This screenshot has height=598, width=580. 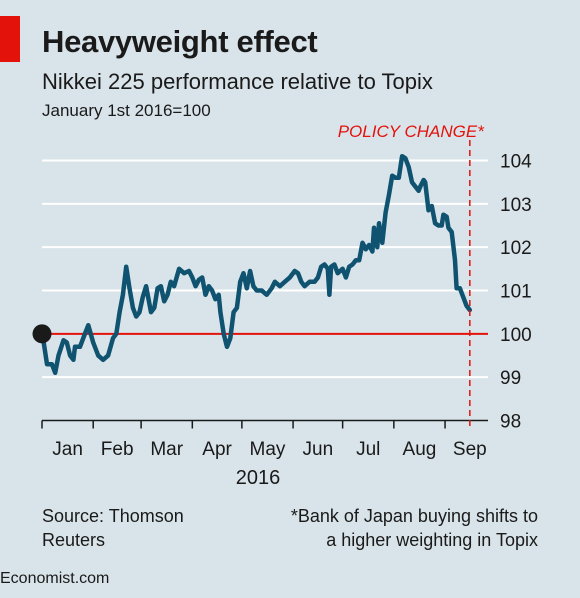 What do you see at coordinates (113, 516) in the screenshot?
I see `source-line-1: Source: Thomson` at bounding box center [113, 516].